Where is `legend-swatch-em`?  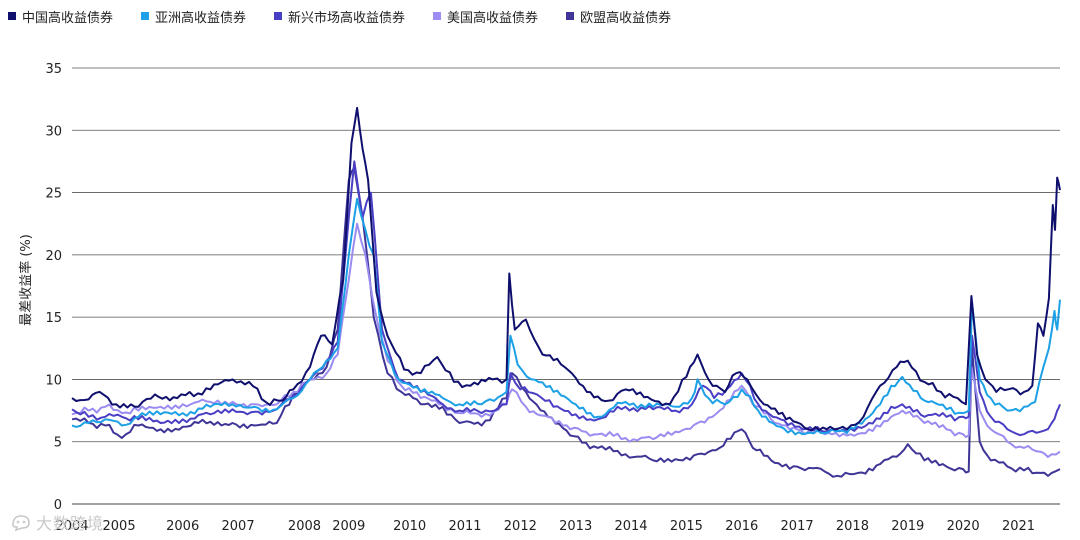 legend-swatch-em is located at coordinates (278, 16).